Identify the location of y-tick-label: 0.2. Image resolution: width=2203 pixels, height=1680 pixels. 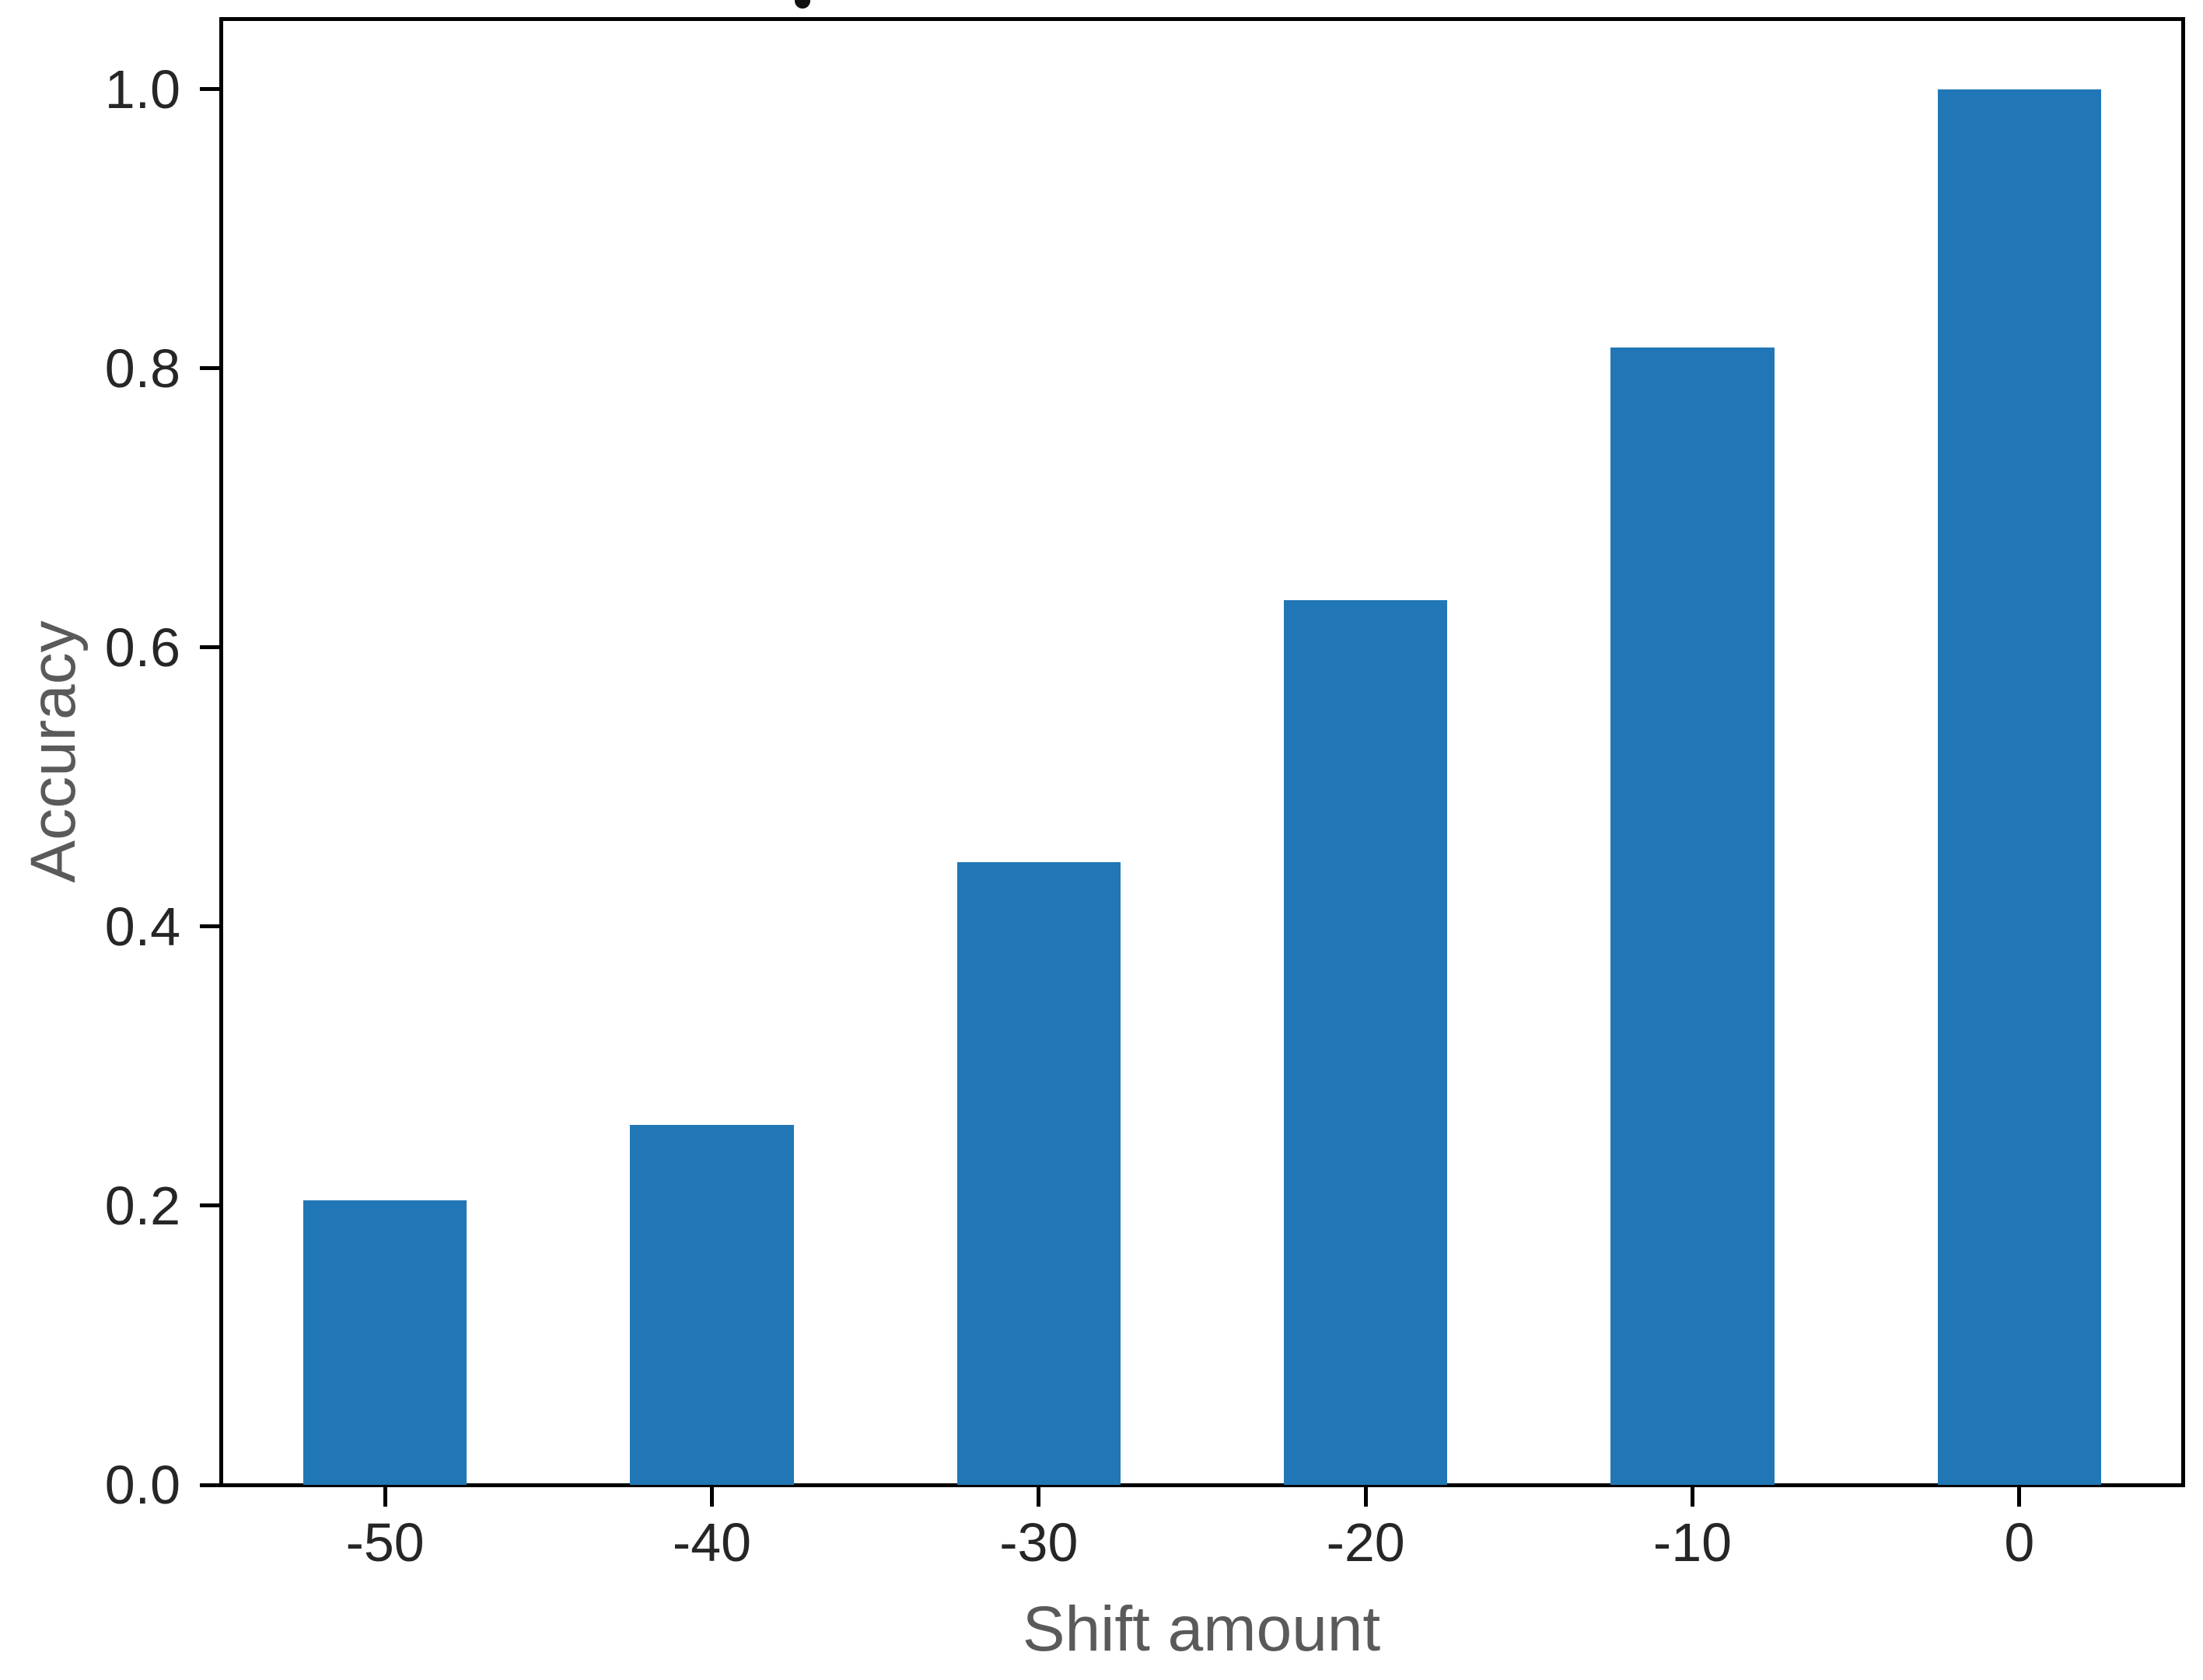
(142, 1206).